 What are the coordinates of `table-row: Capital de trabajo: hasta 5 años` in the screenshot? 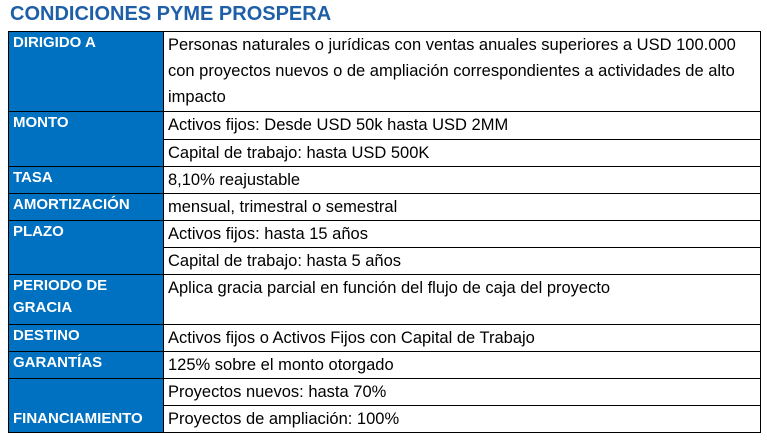 It's located at (385, 261).